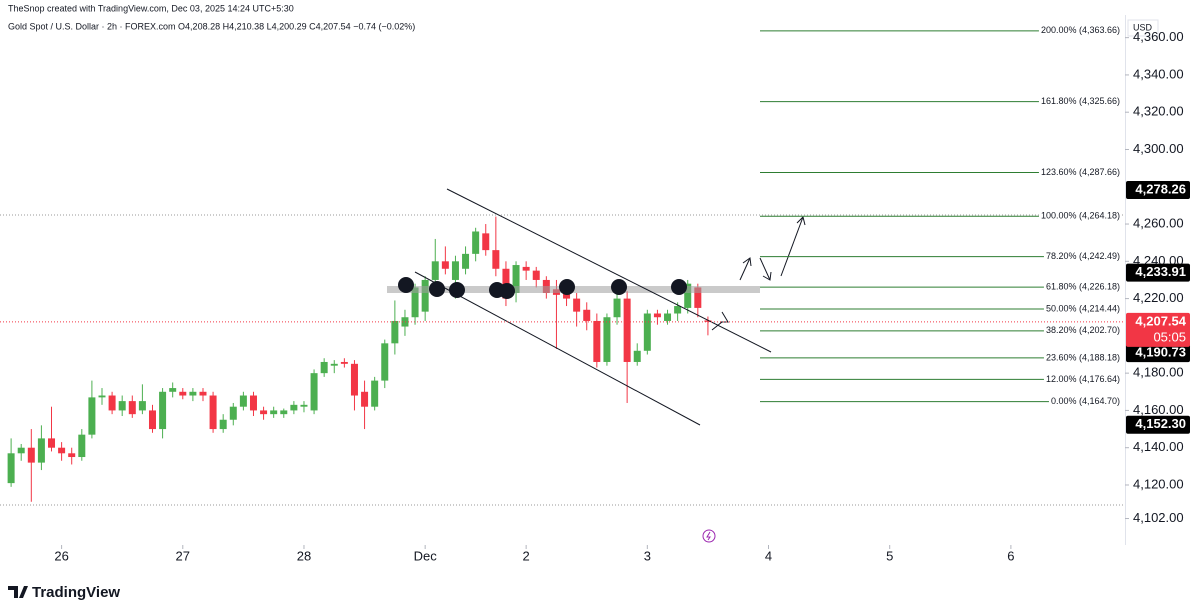 The height and width of the screenshot is (612, 1200). Describe the element at coordinates (18, 592) in the screenshot. I see `logo-mark` at that location.